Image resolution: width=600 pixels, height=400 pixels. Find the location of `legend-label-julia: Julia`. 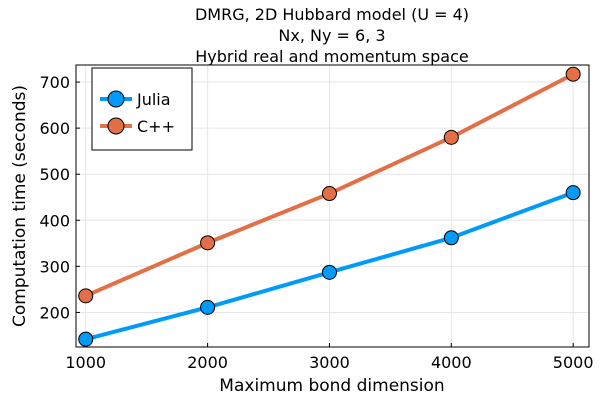

legend-label-julia: Julia is located at coordinates (153, 99).